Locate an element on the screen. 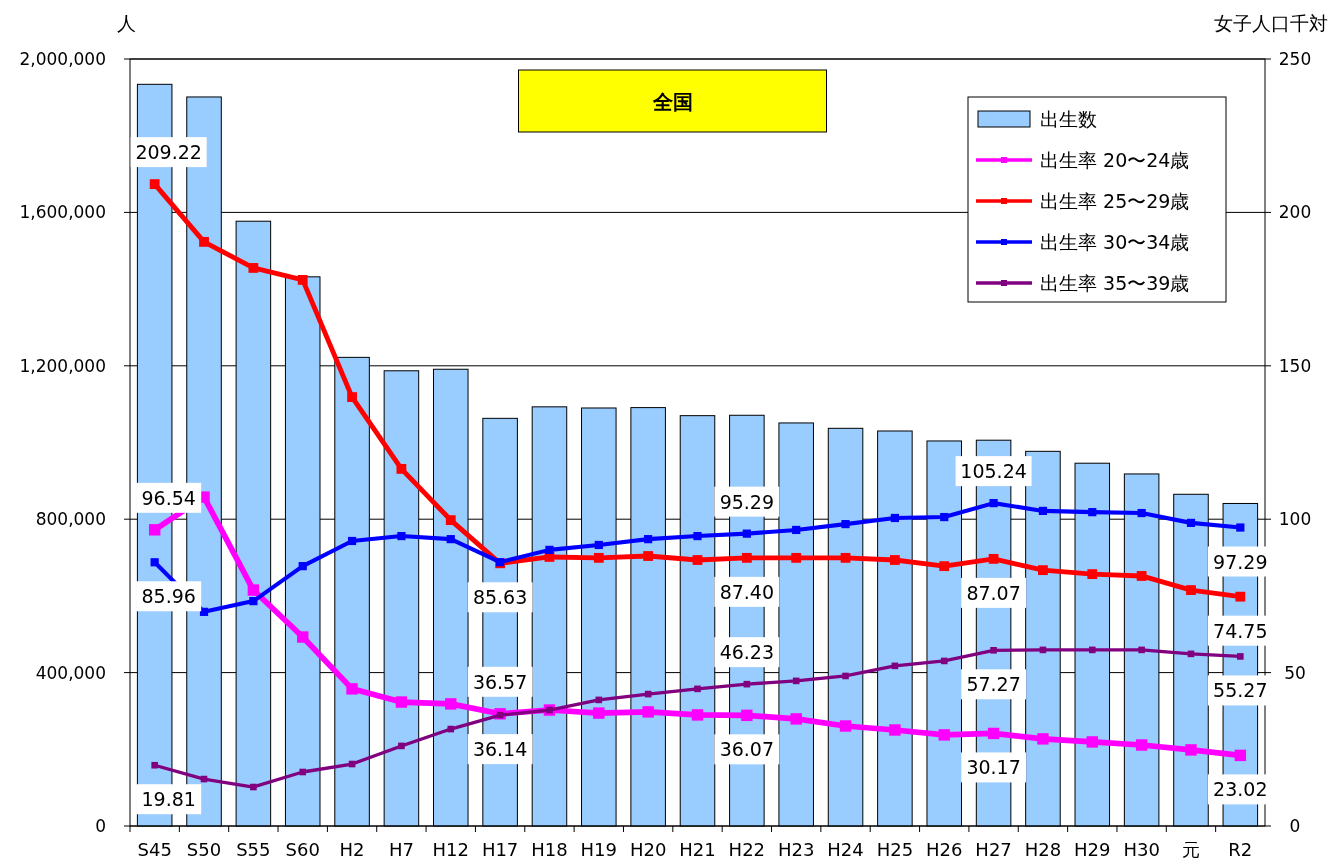 This screenshot has width=1340, height=866. data-label: 57.27 is located at coordinates (993, 684).